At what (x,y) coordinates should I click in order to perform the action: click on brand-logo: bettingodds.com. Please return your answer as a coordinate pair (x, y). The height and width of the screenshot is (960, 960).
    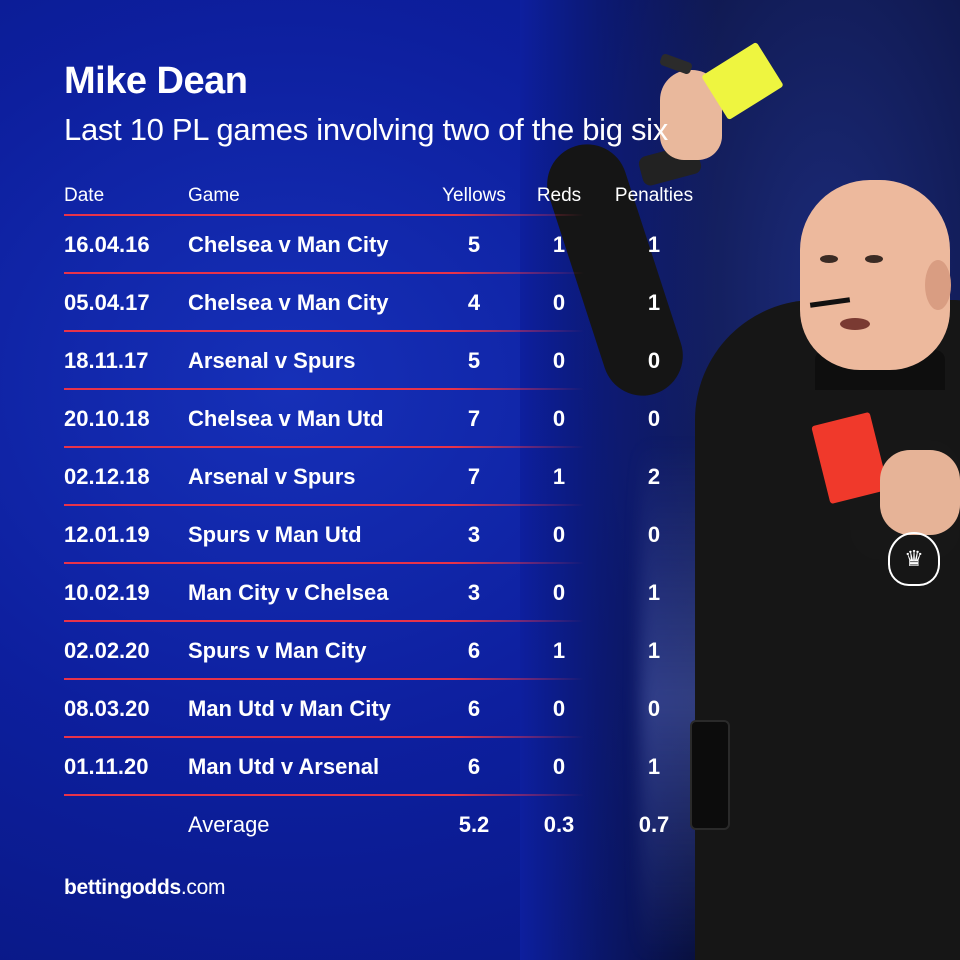
    Looking at the image, I should click on (144, 888).